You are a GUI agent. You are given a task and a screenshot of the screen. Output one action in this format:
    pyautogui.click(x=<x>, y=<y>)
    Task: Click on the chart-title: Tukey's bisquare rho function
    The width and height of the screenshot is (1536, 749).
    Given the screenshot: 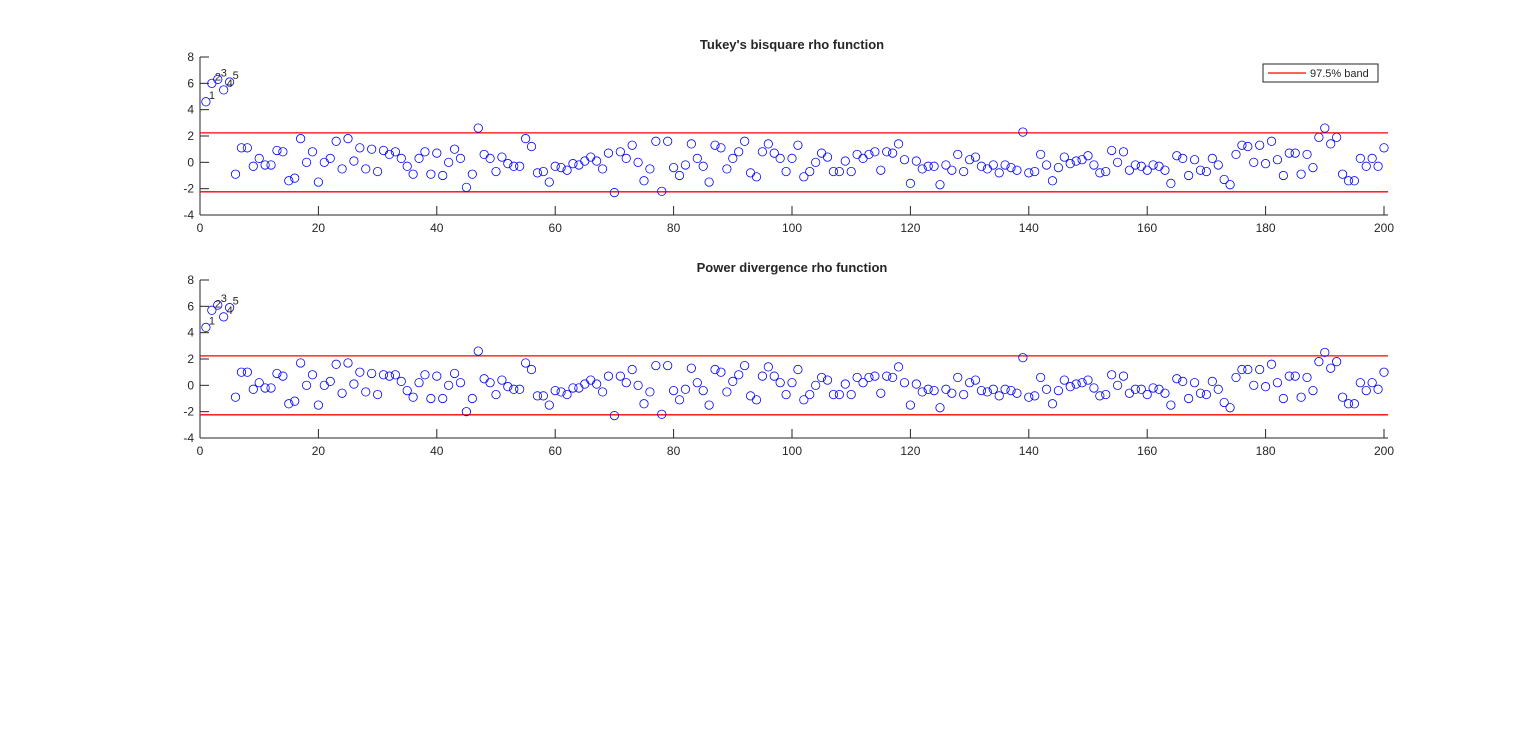 What is the action you would take?
    pyautogui.click(x=792, y=44)
    